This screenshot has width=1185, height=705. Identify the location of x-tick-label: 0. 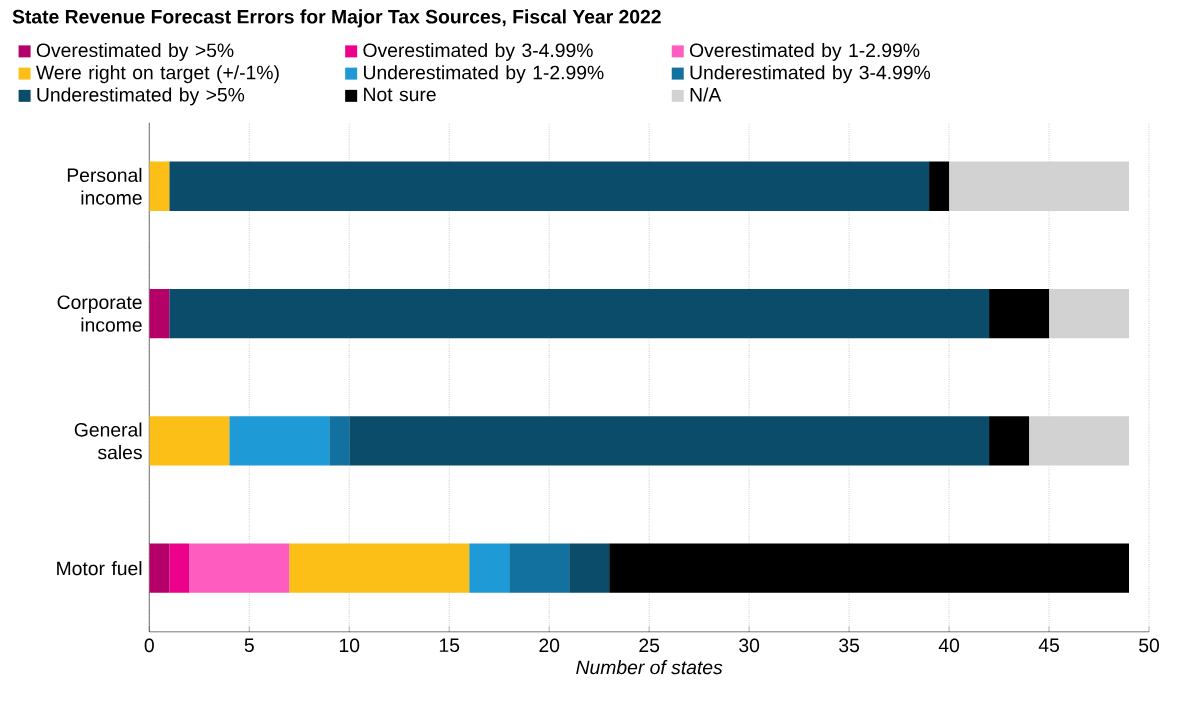
(149, 645).